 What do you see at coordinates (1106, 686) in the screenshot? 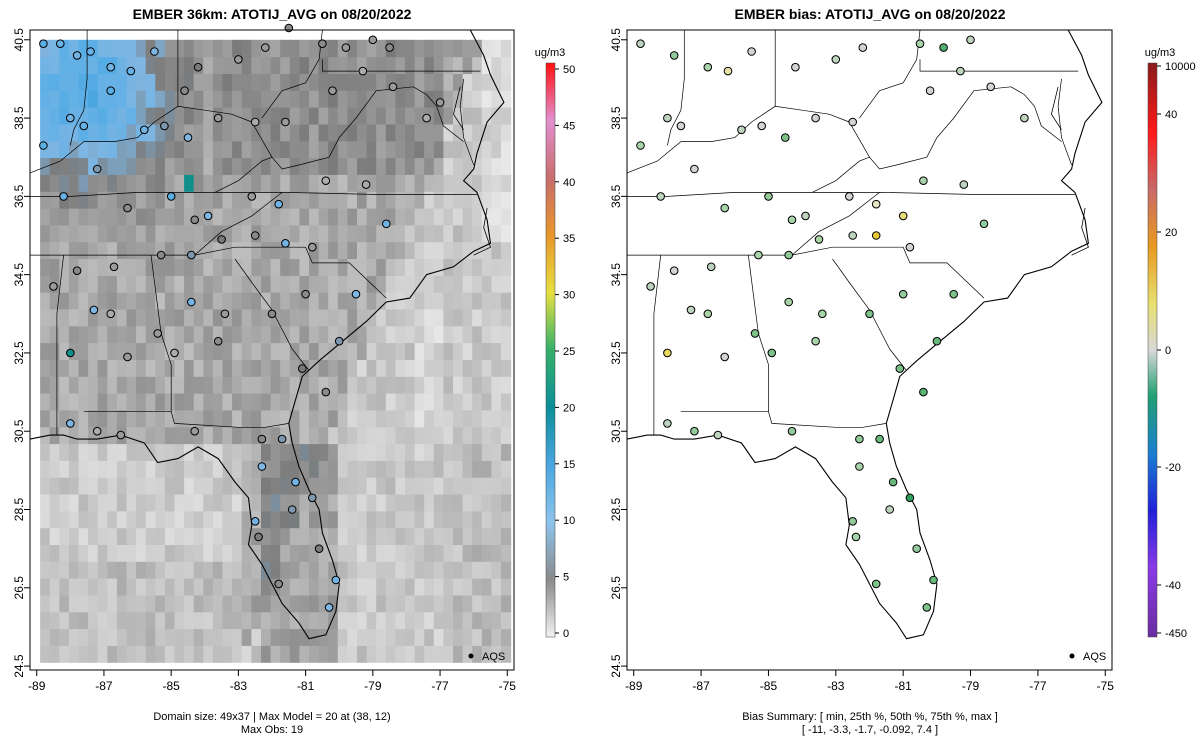
I see `x-tick-label: -75` at bounding box center [1106, 686].